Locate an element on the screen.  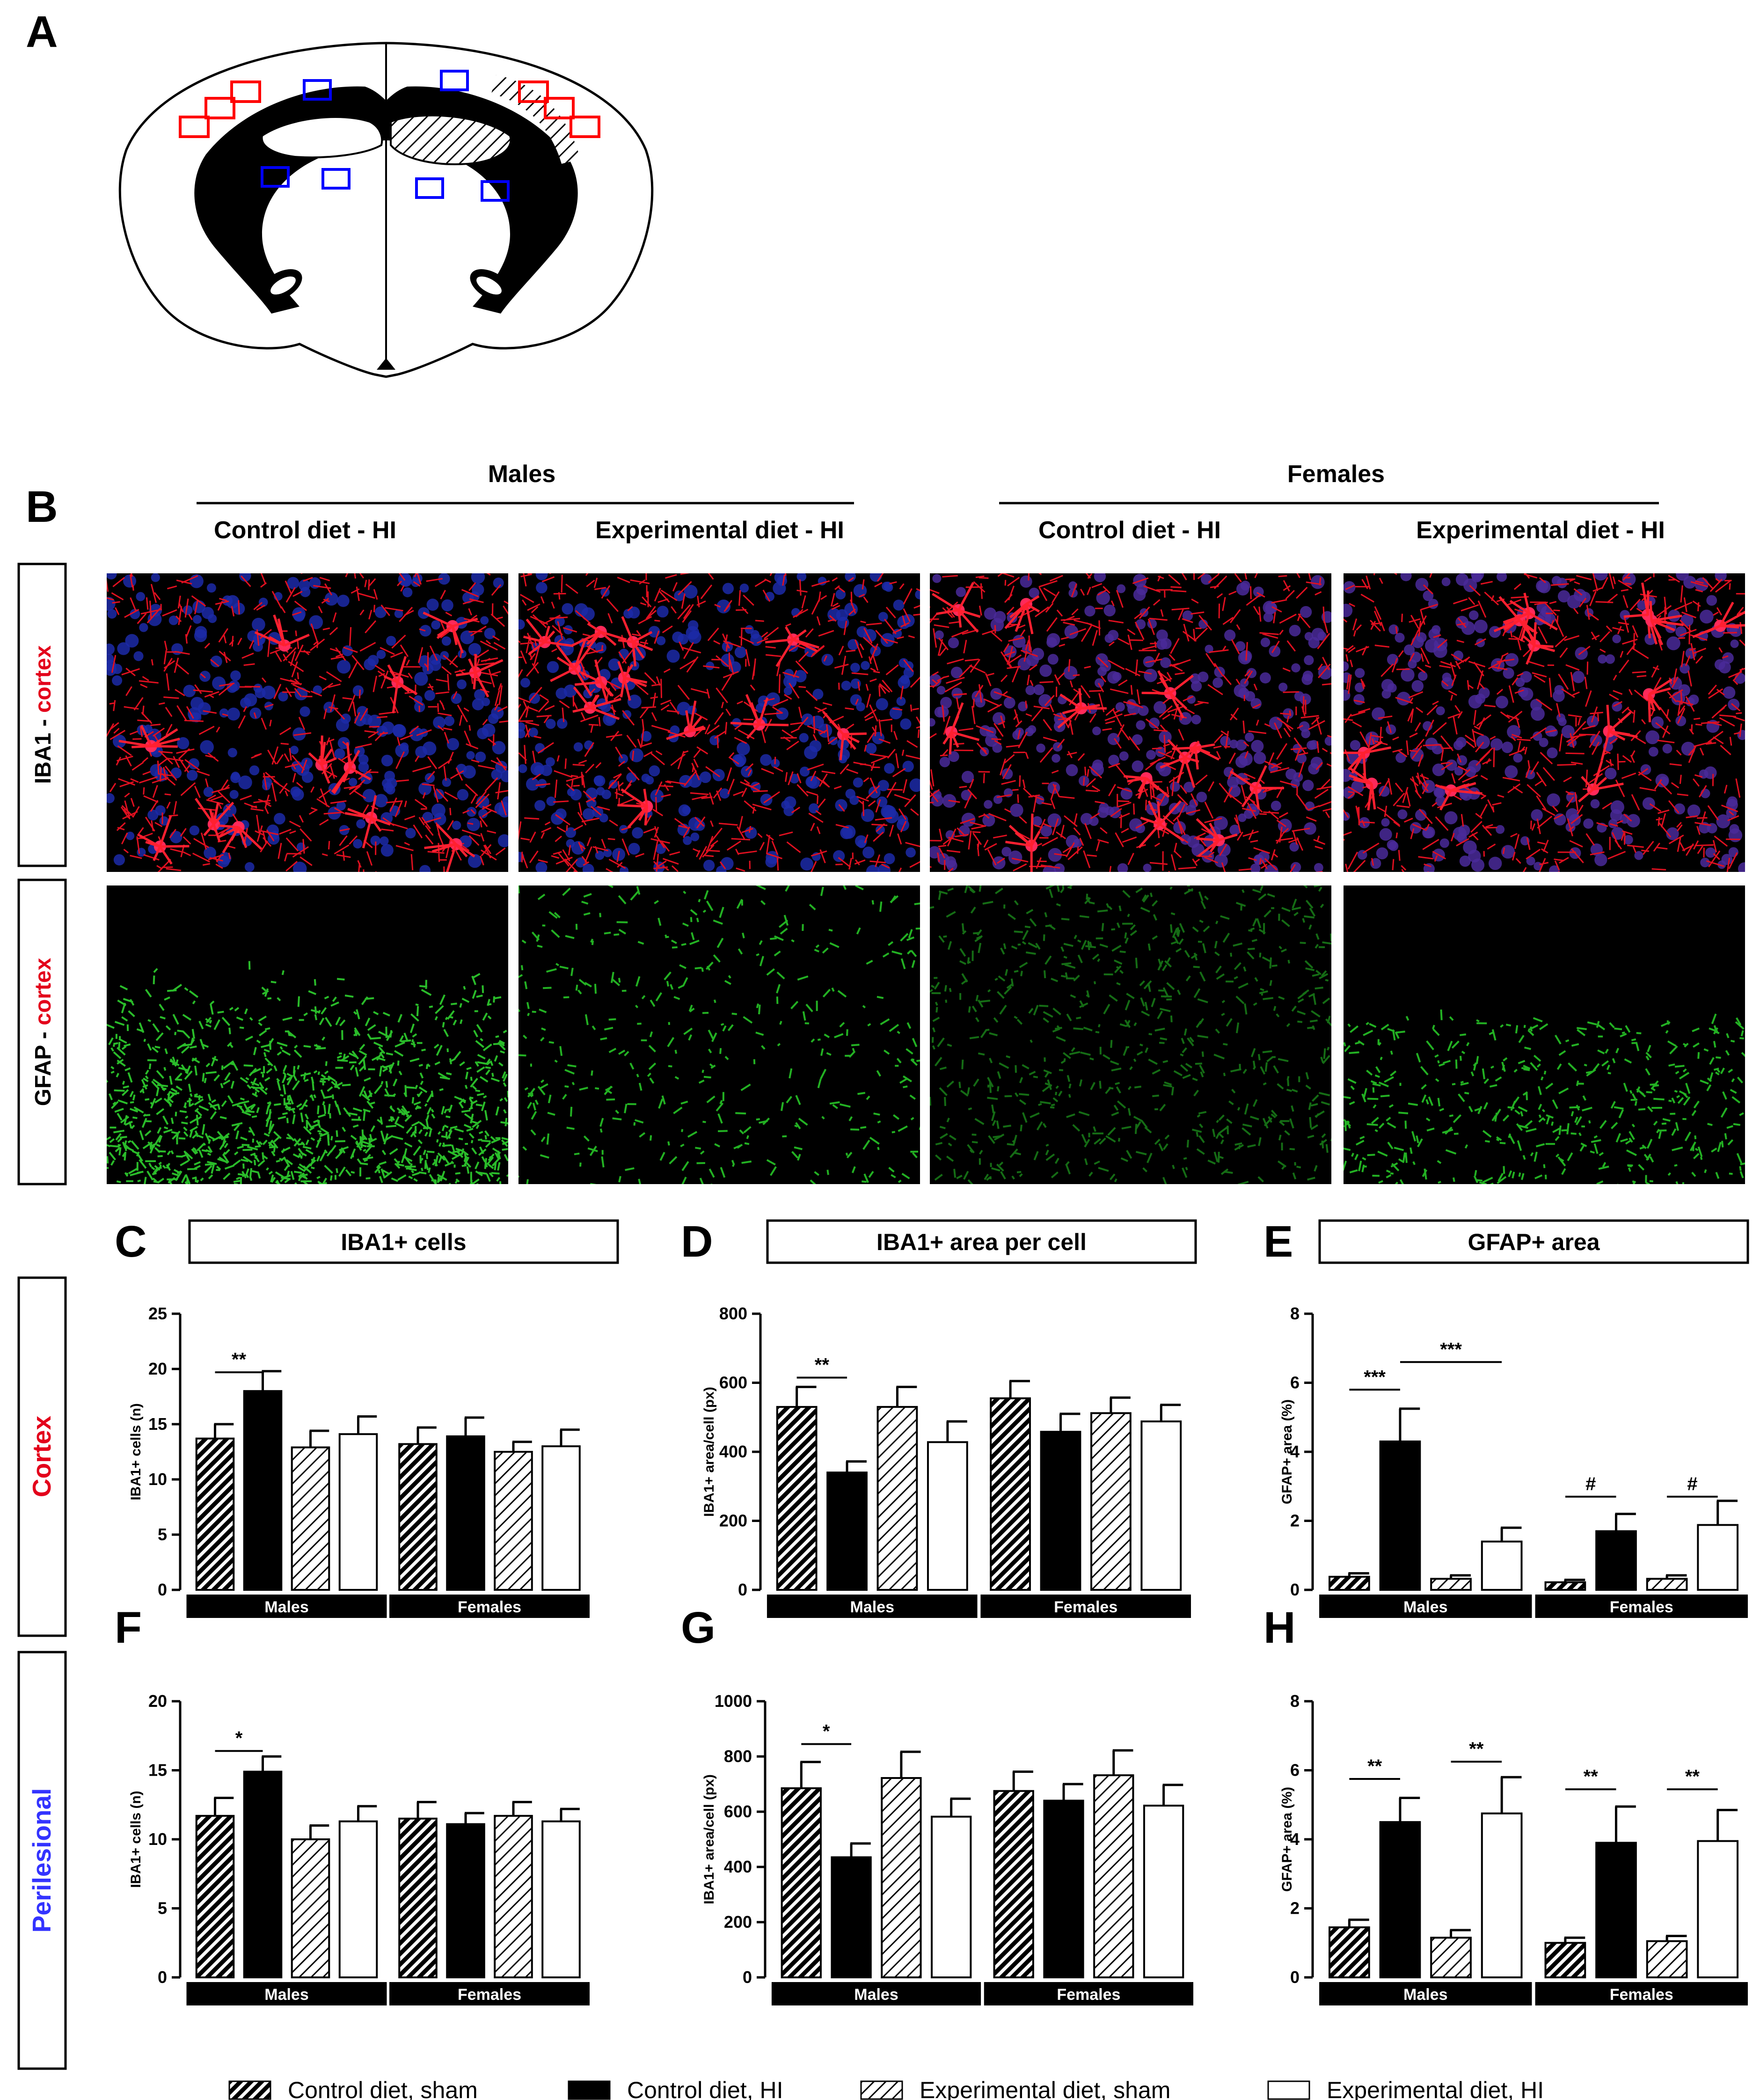
panel-letter-d: D is located at coordinates (697, 1241).